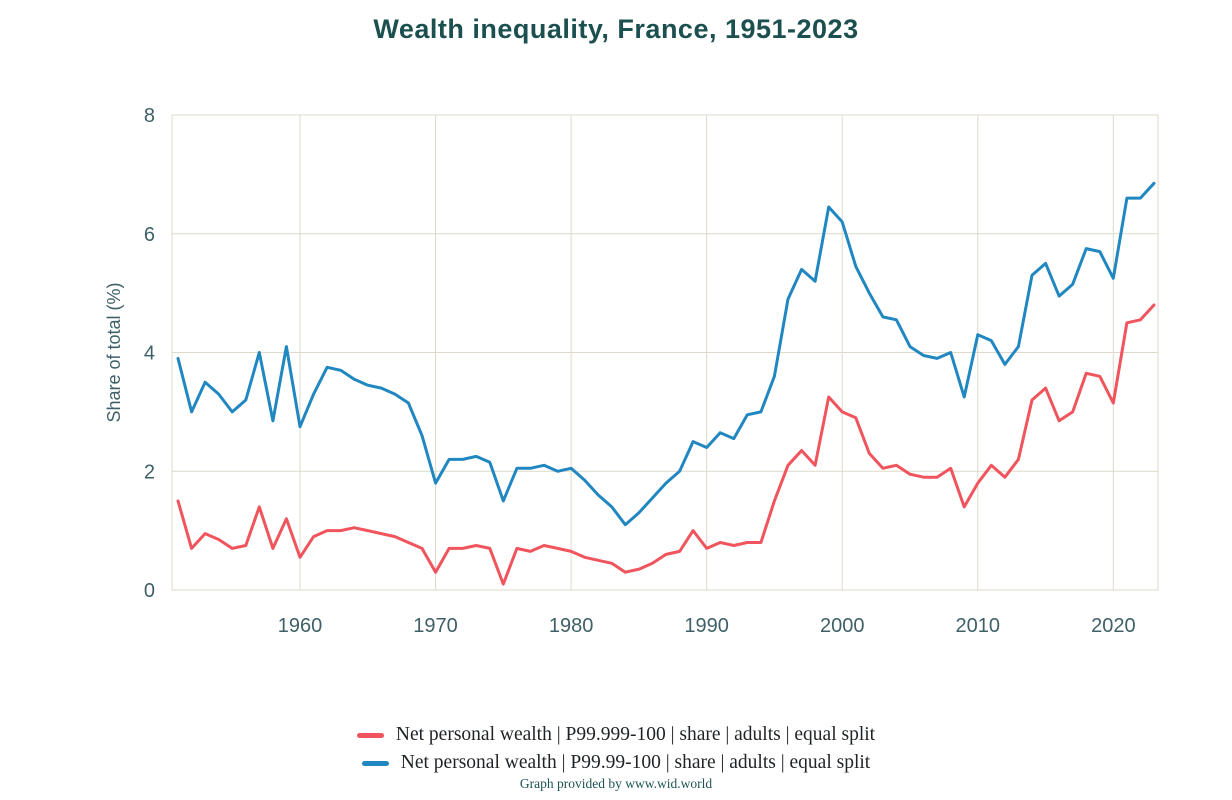 This screenshot has width=1232, height=800. Describe the element at coordinates (435, 626) in the screenshot. I see `svg-text: 1970` at that location.